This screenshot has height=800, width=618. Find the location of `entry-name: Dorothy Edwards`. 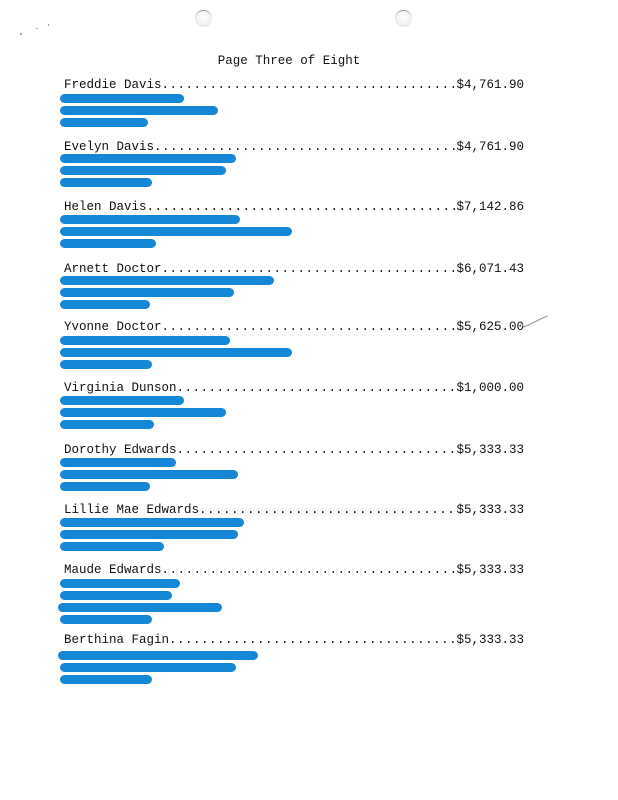

entry-name: Dorothy Edwards is located at coordinates (120, 450).